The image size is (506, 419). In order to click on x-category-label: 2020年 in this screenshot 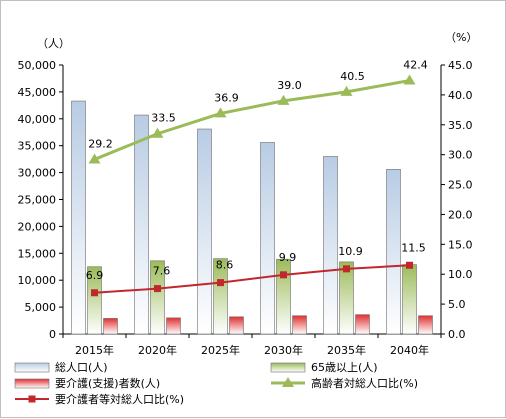, I will do `click(157, 350)`.